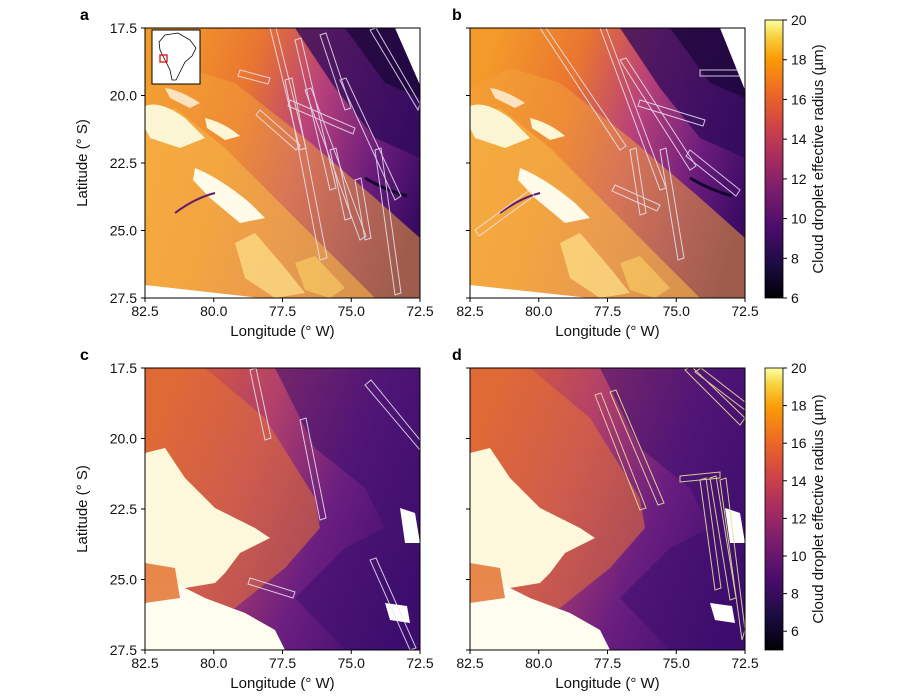 This screenshot has width=900, height=700. Describe the element at coordinates (774, 509) in the screenshot. I see `colorbar-bottom-gradient` at that location.